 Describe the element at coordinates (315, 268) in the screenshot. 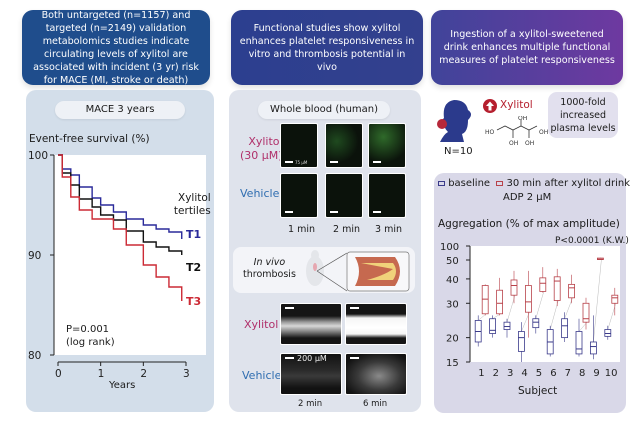

I see `mouse-icon` at that location.